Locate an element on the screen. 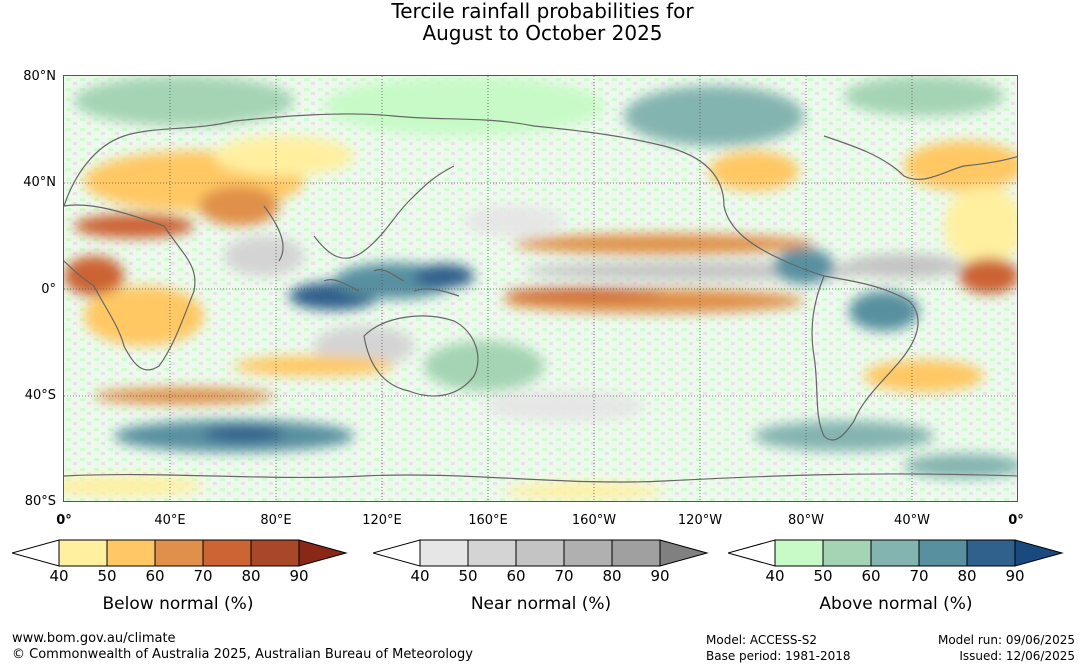 The height and width of the screenshot is (667, 1085). colorbar-near-normal is located at coordinates (542, 555).